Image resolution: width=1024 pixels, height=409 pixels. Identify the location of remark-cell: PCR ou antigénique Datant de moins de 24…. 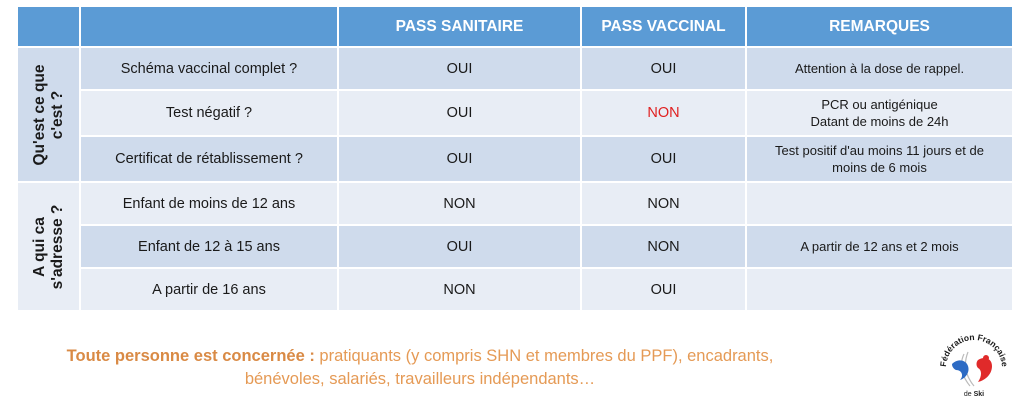
(879, 113).